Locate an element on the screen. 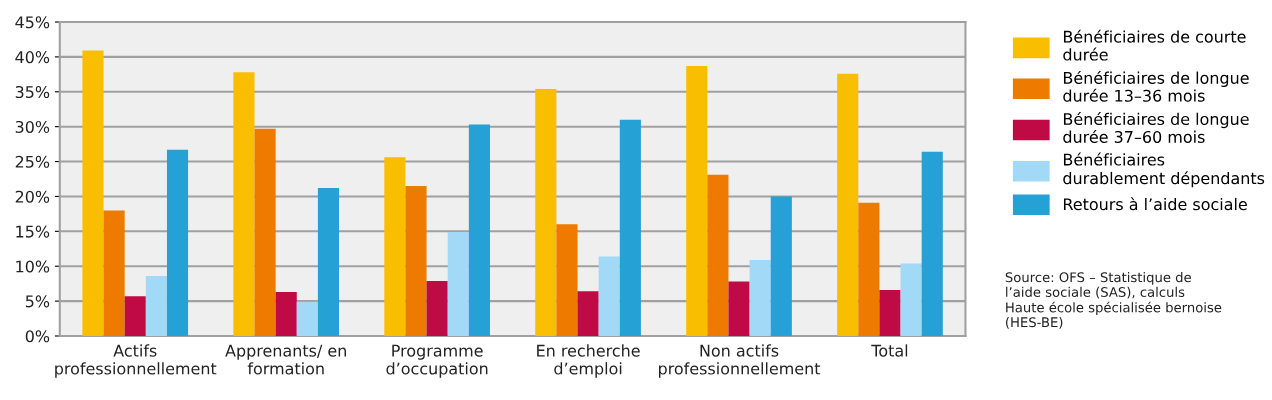 The width and height of the screenshot is (1272, 400). x-tick-label: Programme d’occupation is located at coordinates (437, 361).